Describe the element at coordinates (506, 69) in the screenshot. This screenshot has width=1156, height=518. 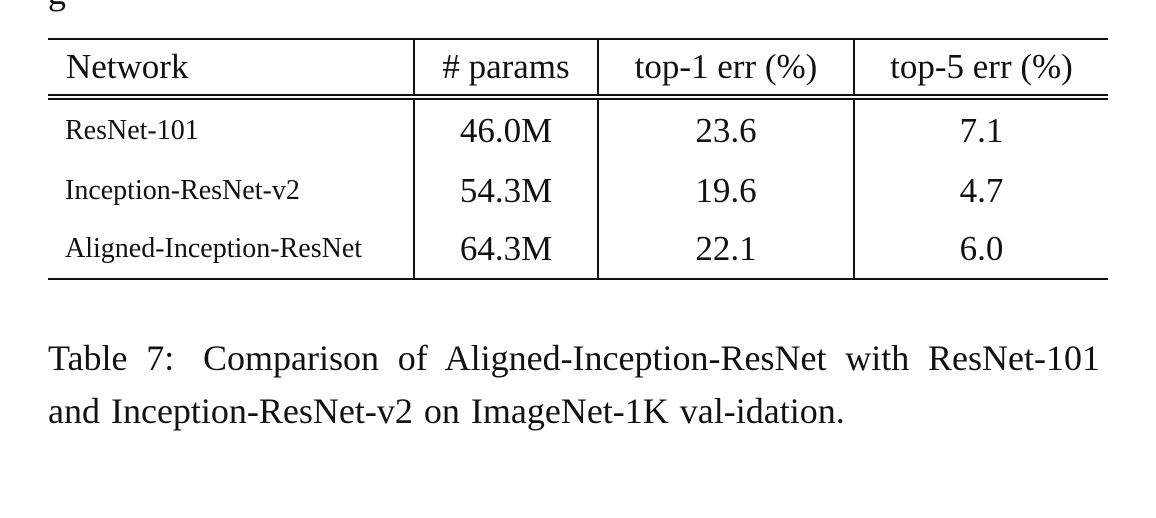
I see `column-header-params: # params` at that location.